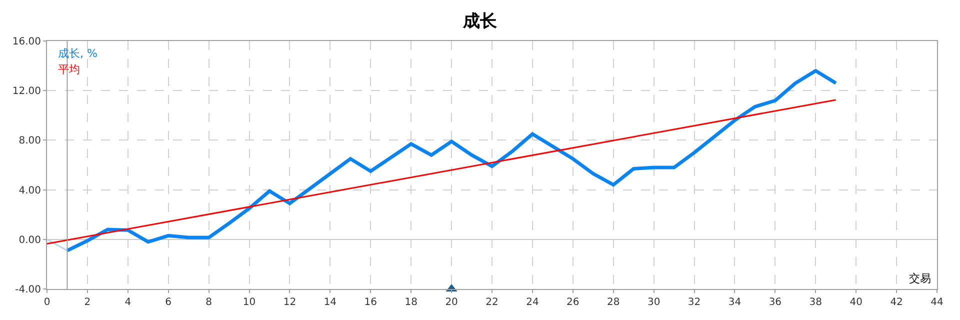  I want to click on text: 平均, so click(69, 69).